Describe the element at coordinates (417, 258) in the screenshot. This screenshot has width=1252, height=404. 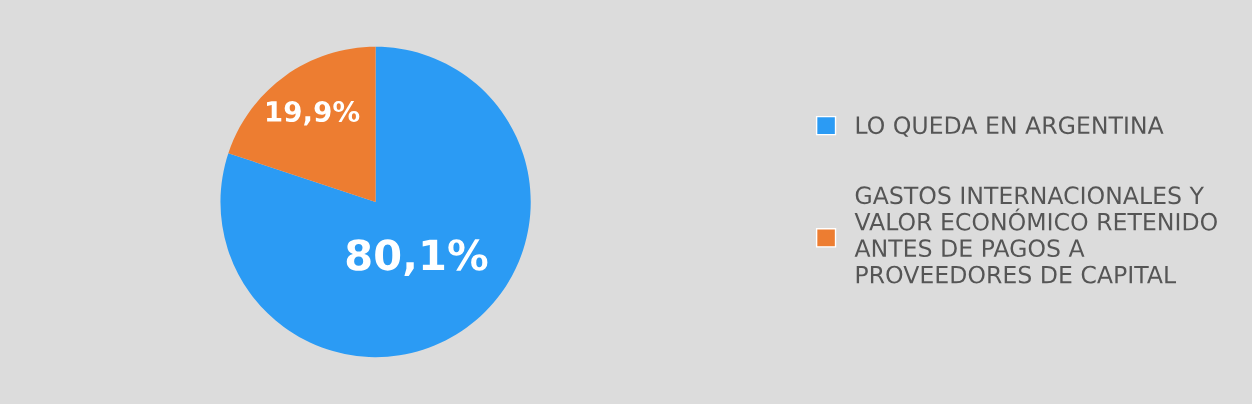
I see `data-label: 80,1%` at that location.